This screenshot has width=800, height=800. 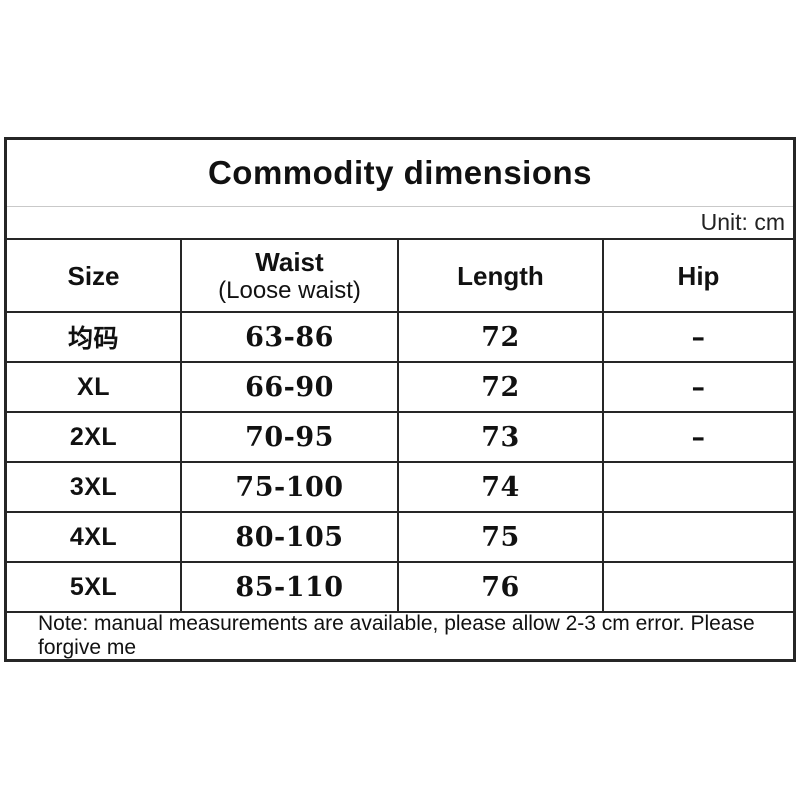 I want to click on waist-value: 85-110, so click(x=290, y=587).